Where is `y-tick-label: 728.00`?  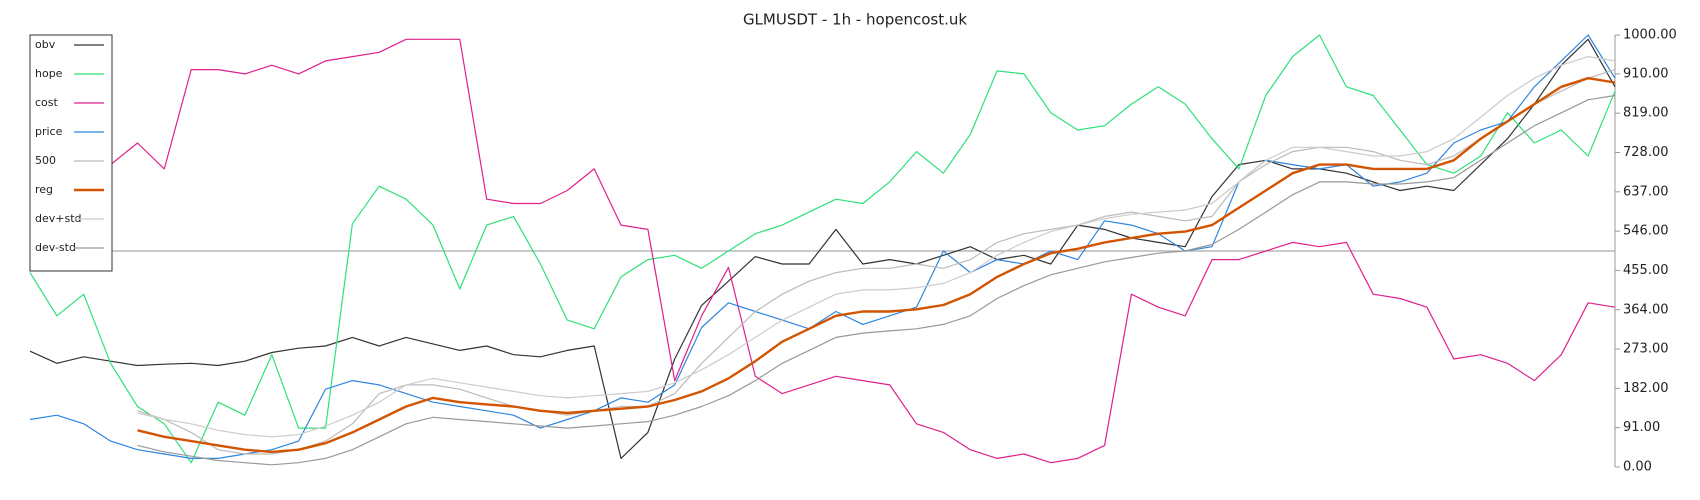 y-tick-label: 728.00 is located at coordinates (1646, 152).